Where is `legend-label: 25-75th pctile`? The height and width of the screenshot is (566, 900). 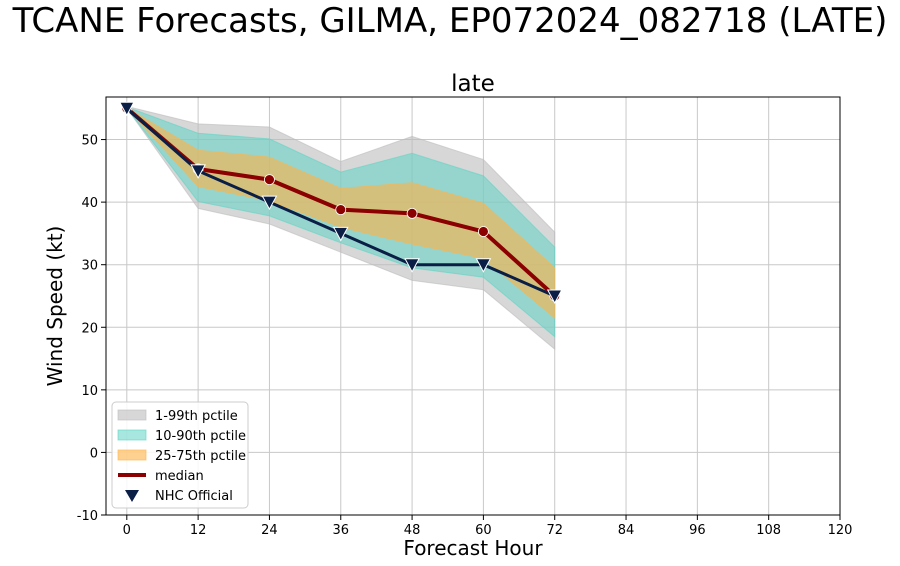 legend-label: 25-75th pctile is located at coordinates (200, 456).